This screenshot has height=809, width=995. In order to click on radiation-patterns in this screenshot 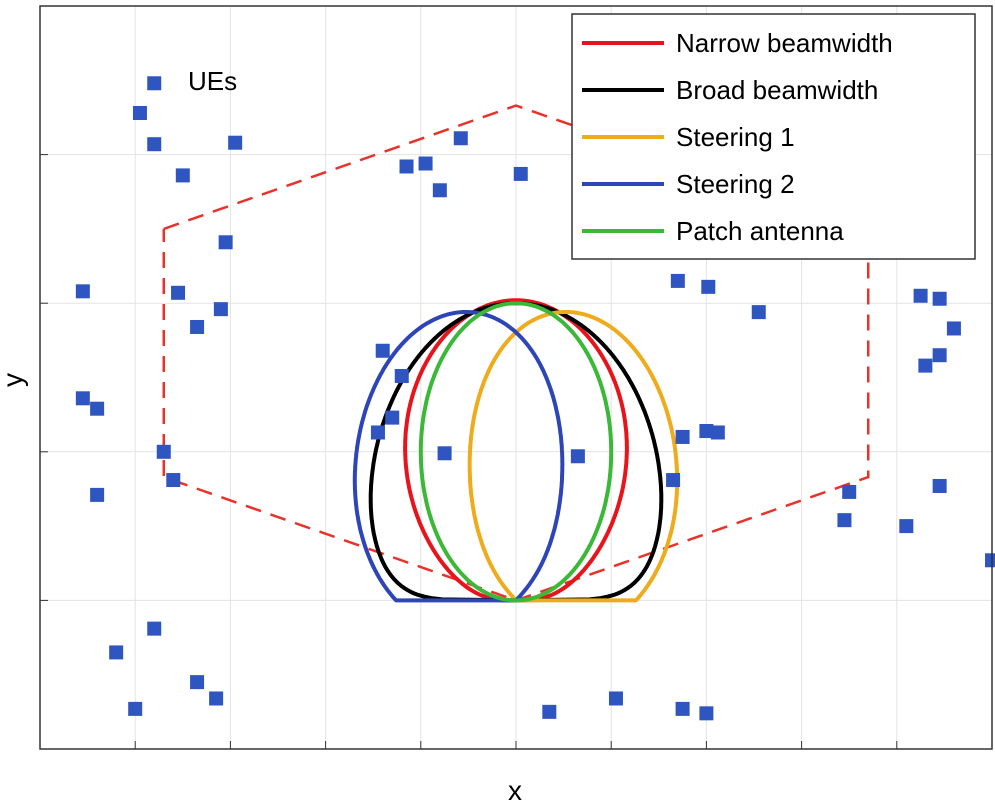, I will do `click(516, 450)`.